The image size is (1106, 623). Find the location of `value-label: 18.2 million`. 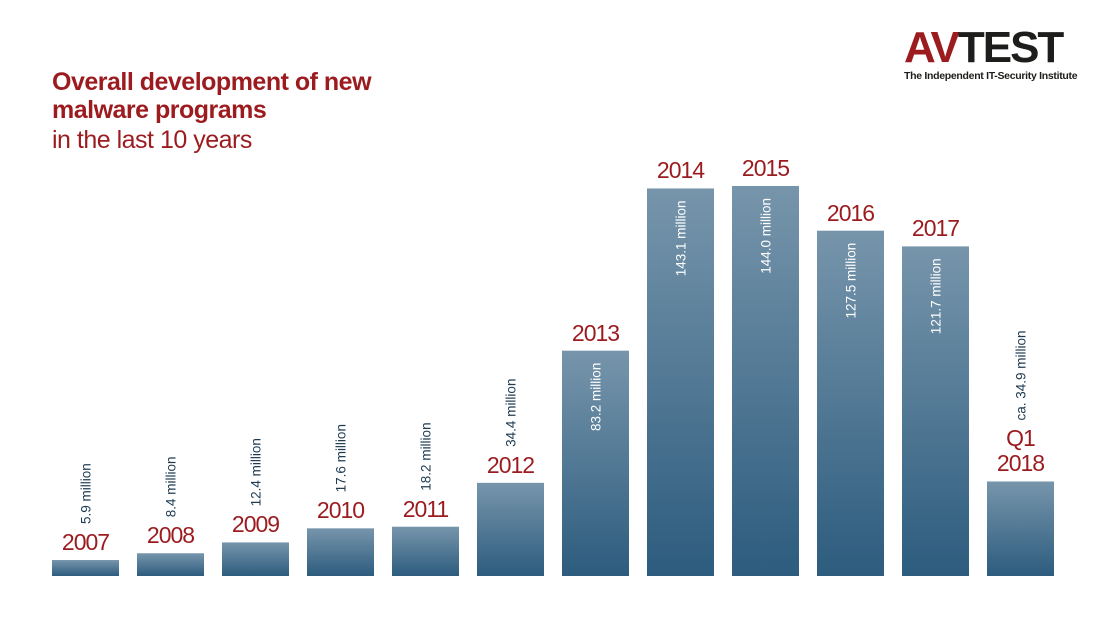

value-label: 18.2 million is located at coordinates (426, 456).